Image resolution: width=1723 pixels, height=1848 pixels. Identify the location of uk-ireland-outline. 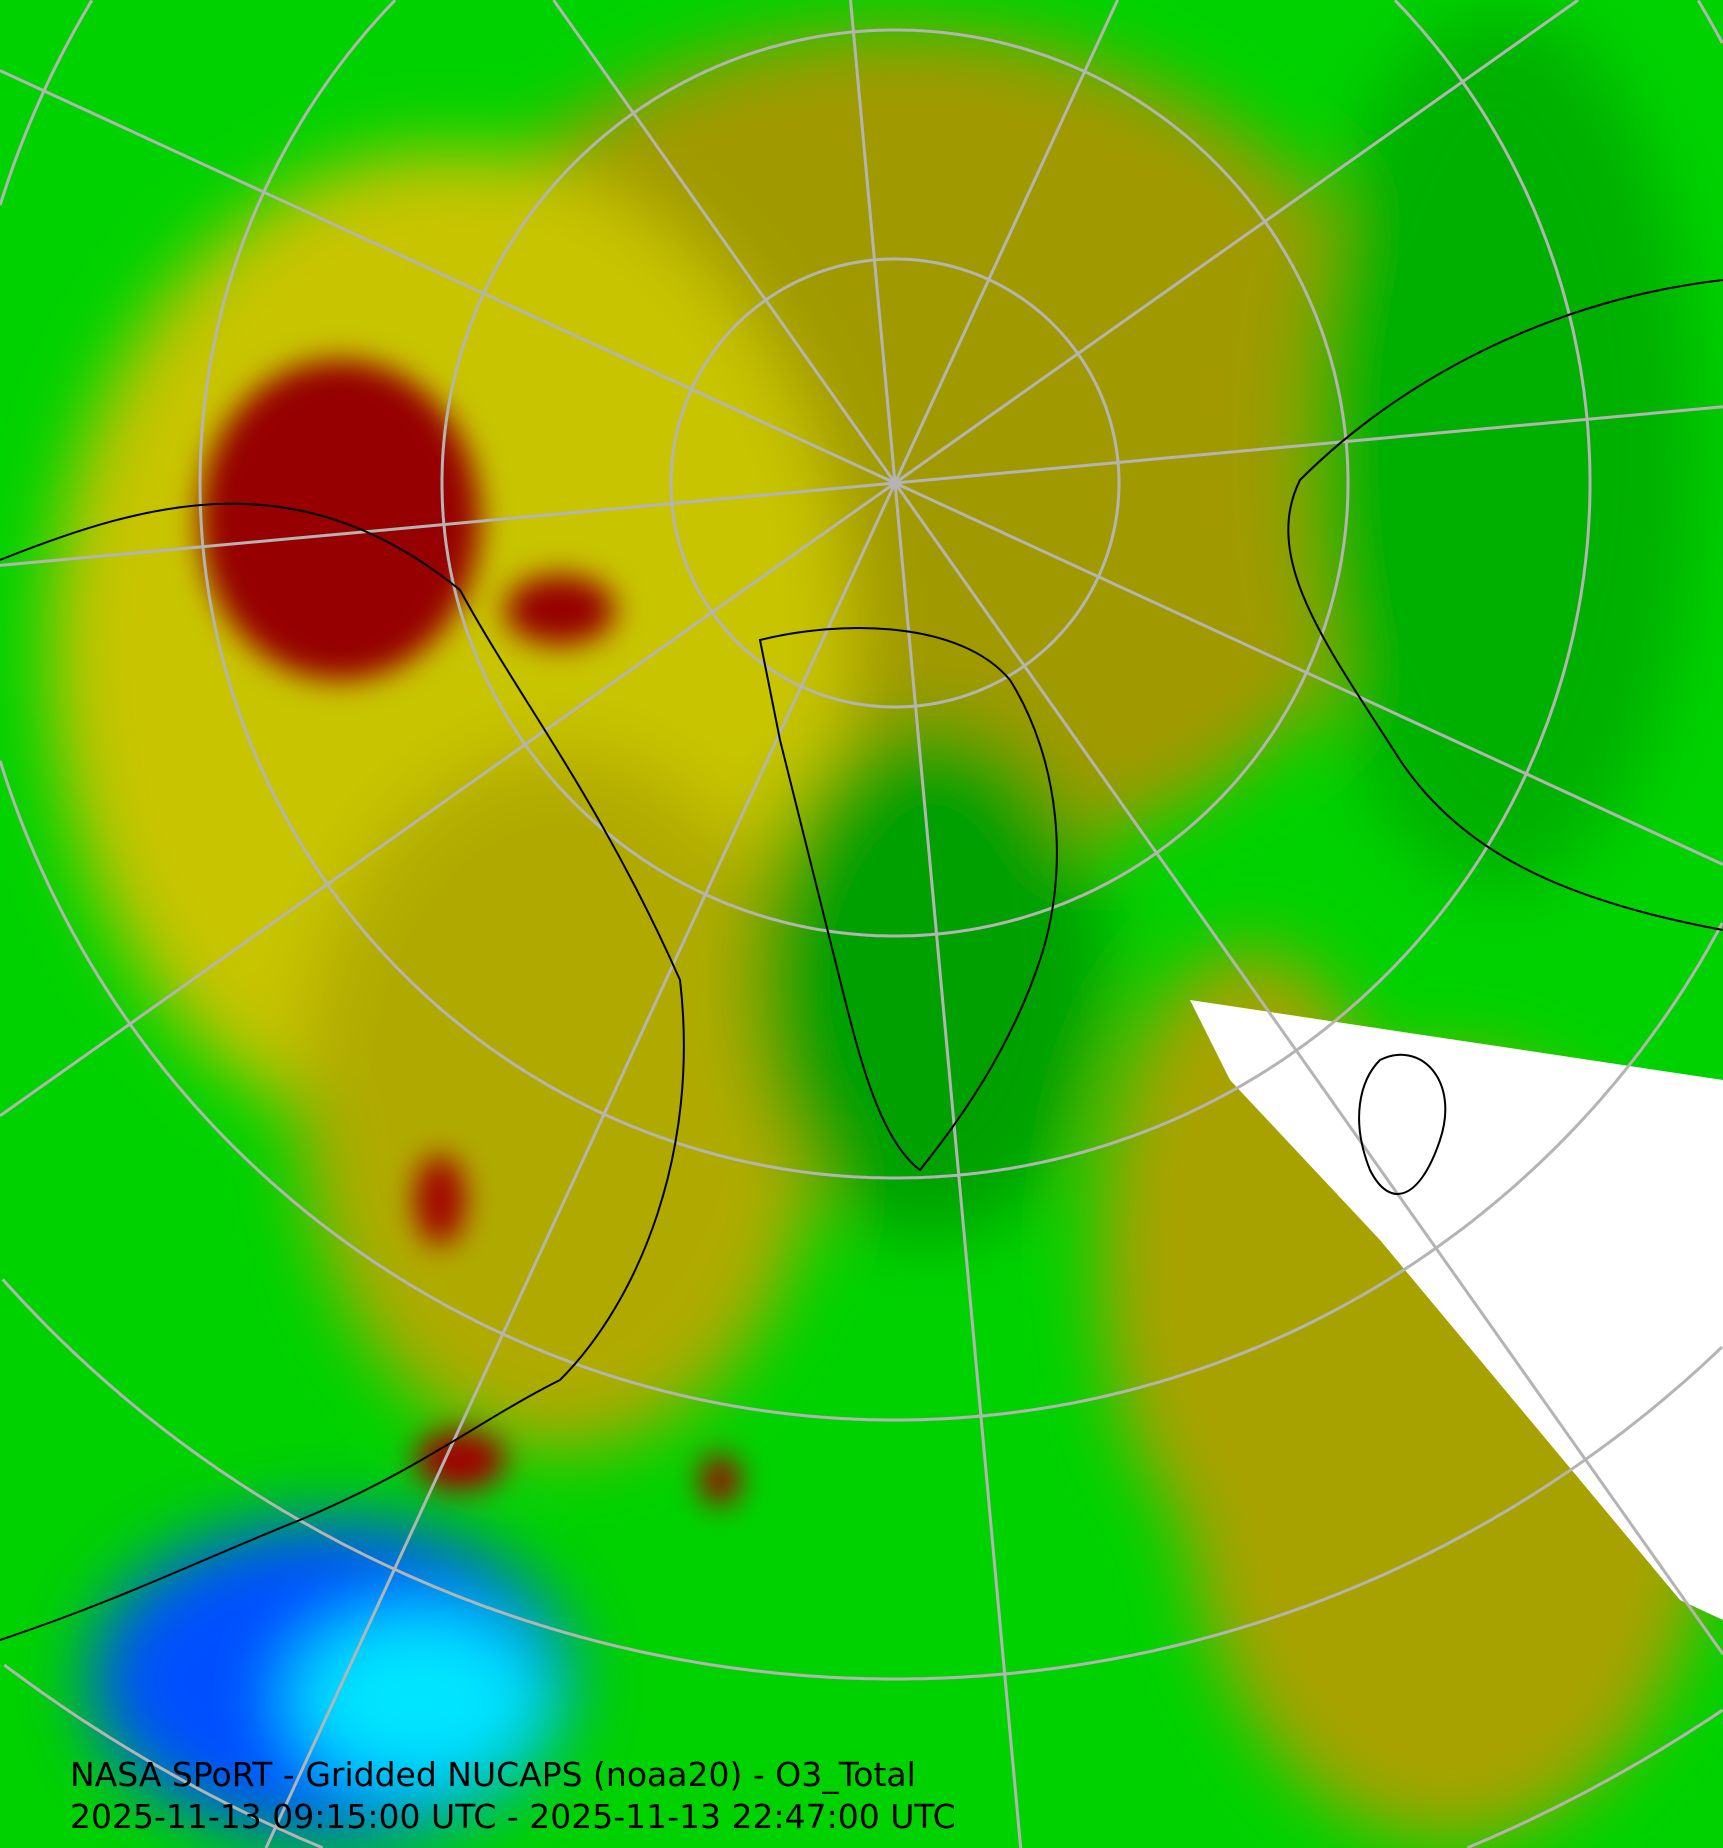
(1402, 1124).